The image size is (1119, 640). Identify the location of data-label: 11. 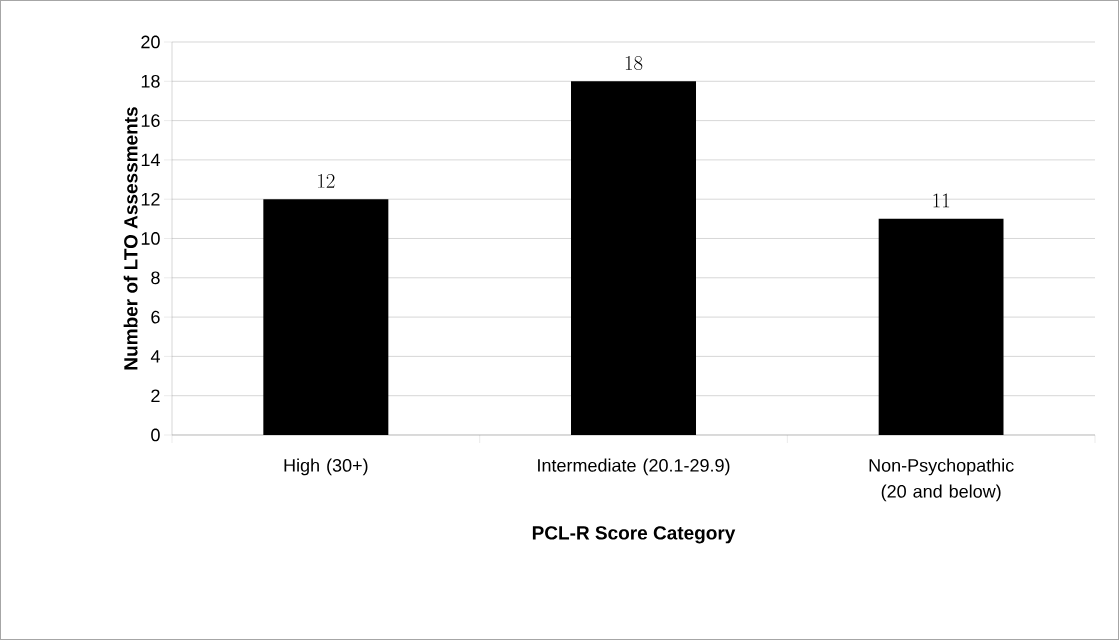
(941, 200).